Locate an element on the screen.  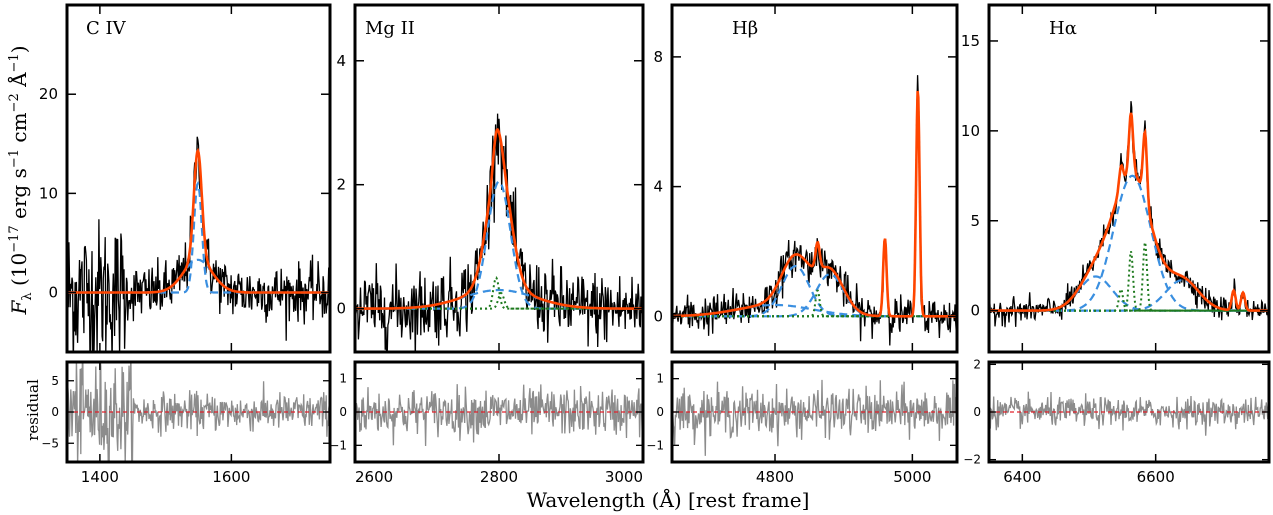
x-tick-label: 5000 is located at coordinates (912, 477).